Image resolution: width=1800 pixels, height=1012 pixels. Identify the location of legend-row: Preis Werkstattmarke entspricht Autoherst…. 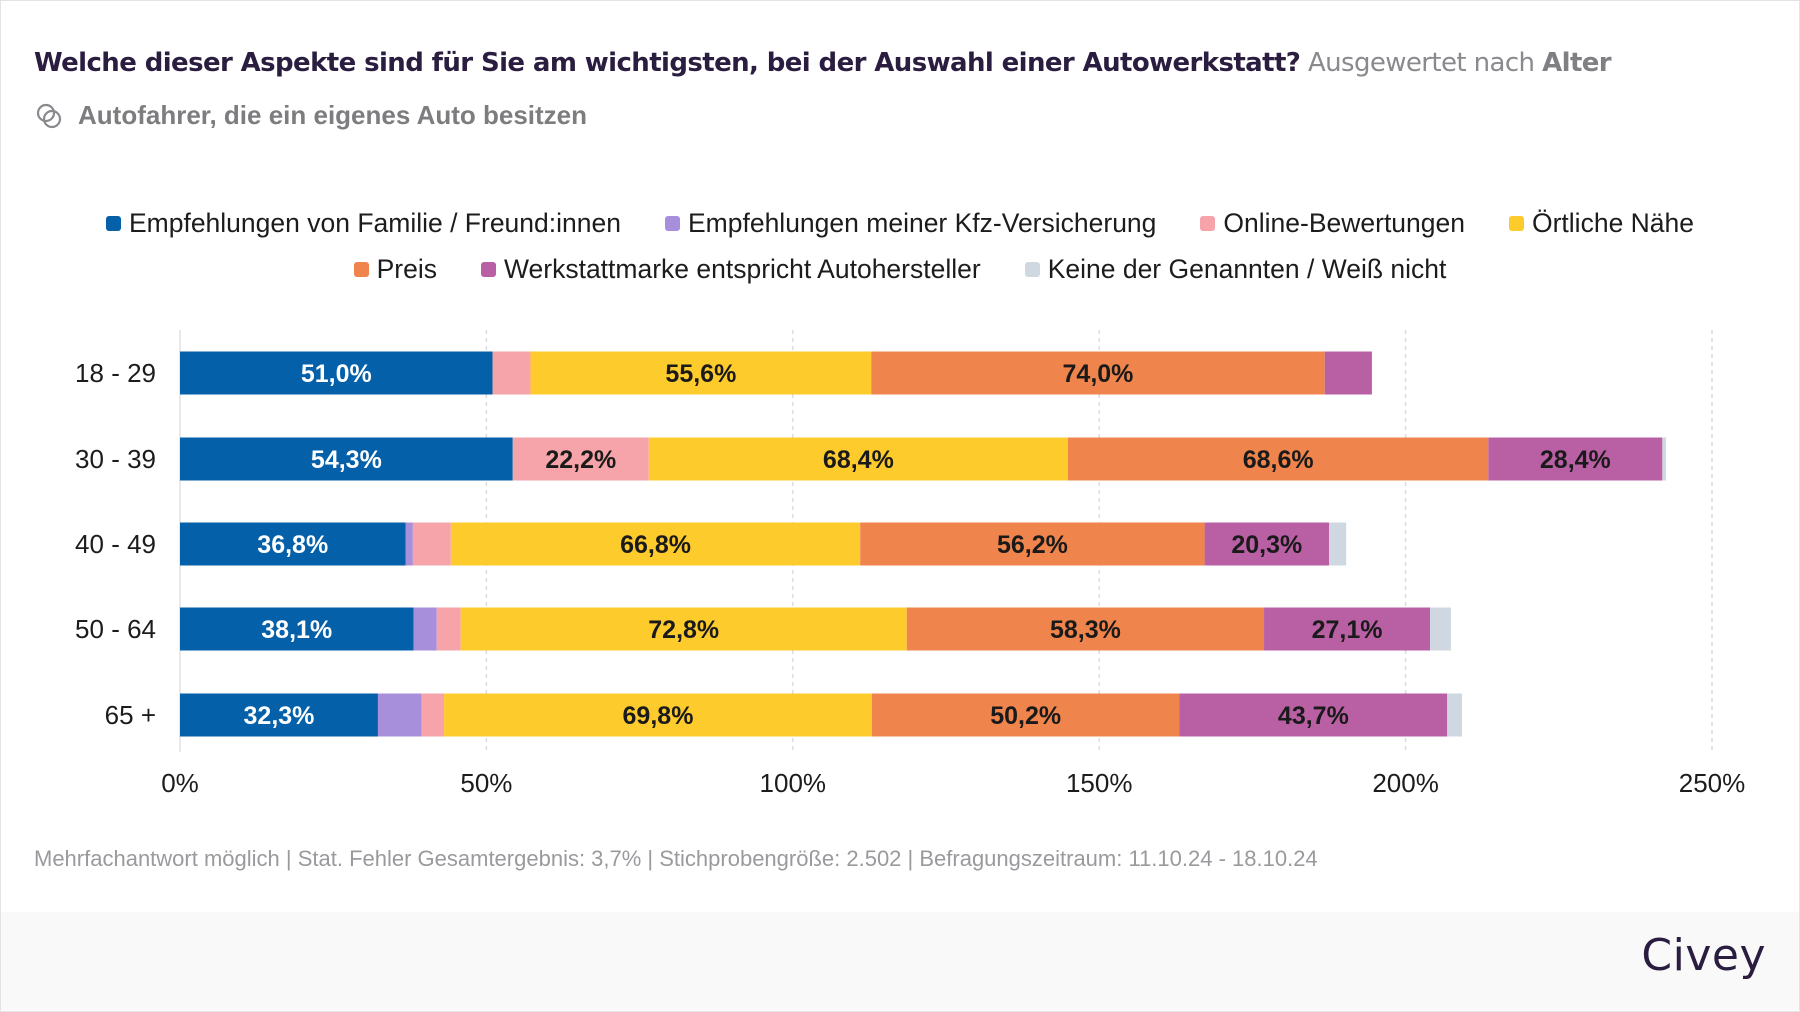
(900, 269).